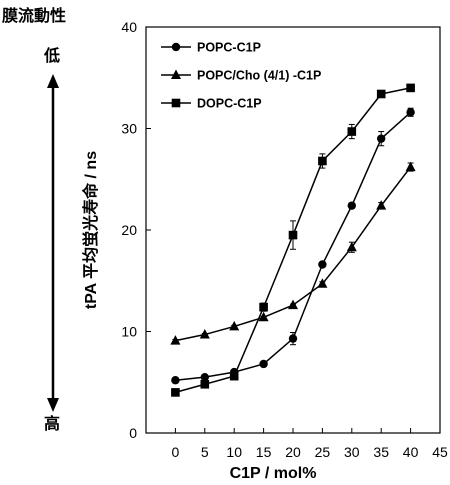 This screenshot has height=485, width=450. Describe the element at coordinates (90, 230) in the screenshot. I see `y-axis-label: tPA 平均蛍光寿命 / ns` at that location.